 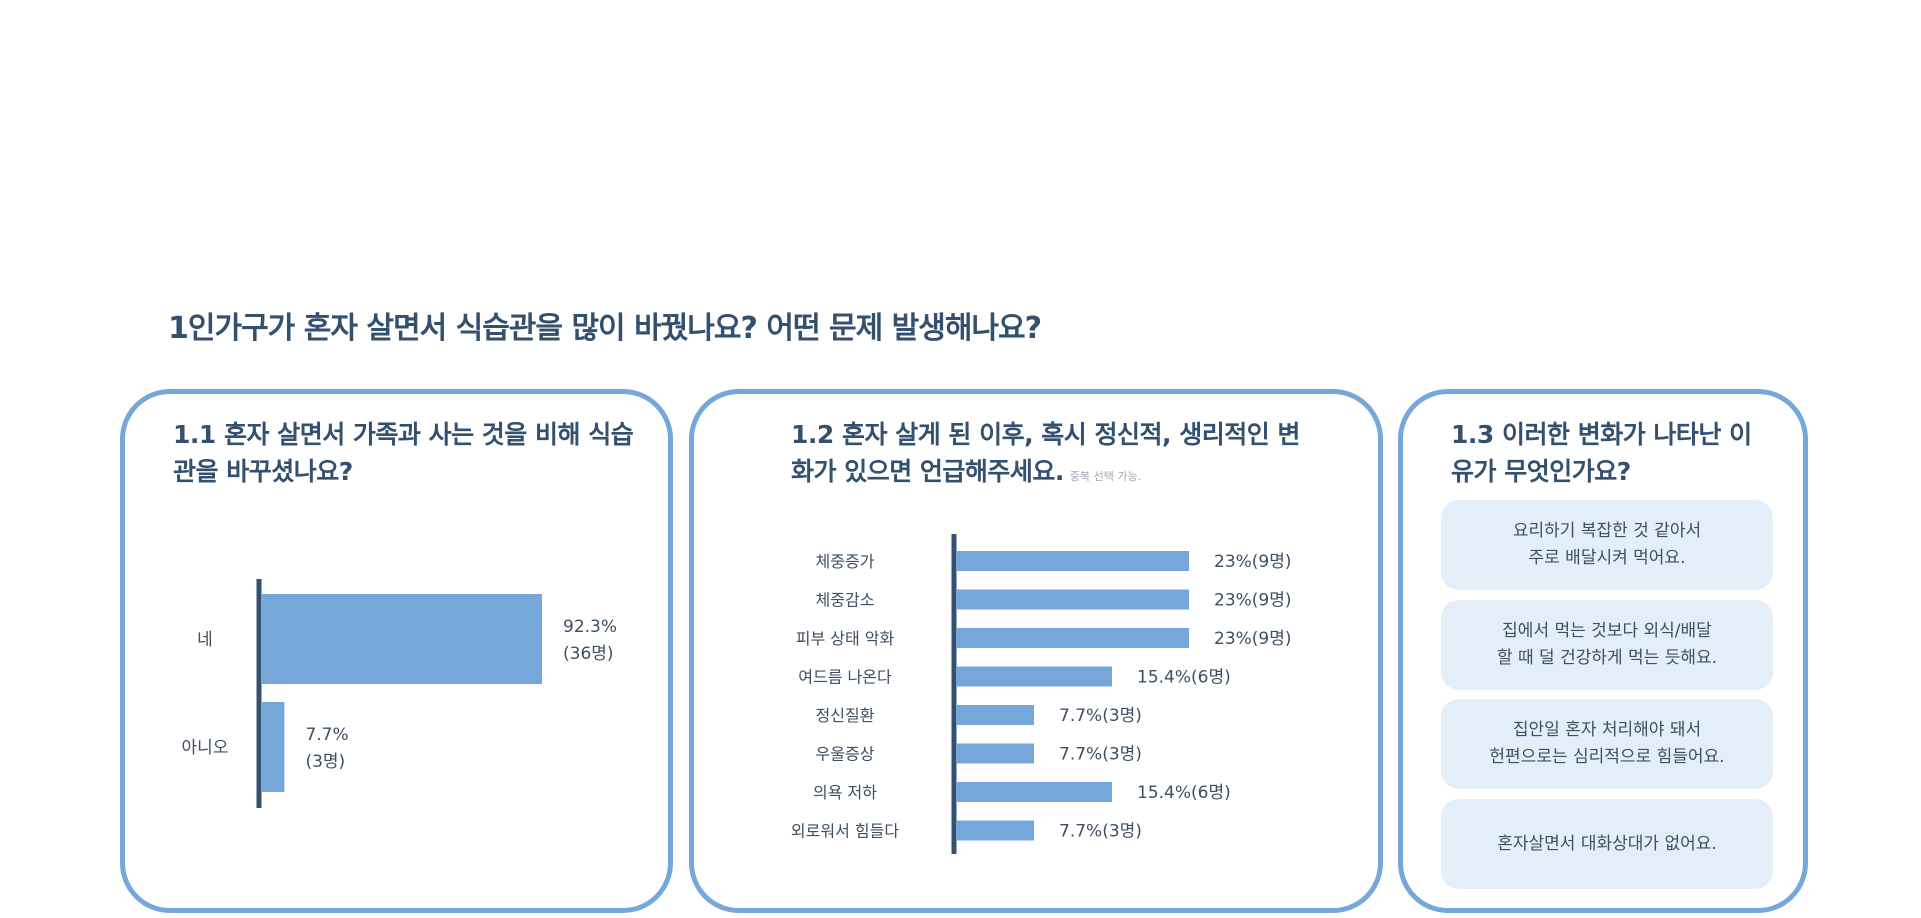 I want to click on question-1-bar-chart: 네 92.3% (36명) 아니오 7.7% (3명), so click(x=399, y=693).